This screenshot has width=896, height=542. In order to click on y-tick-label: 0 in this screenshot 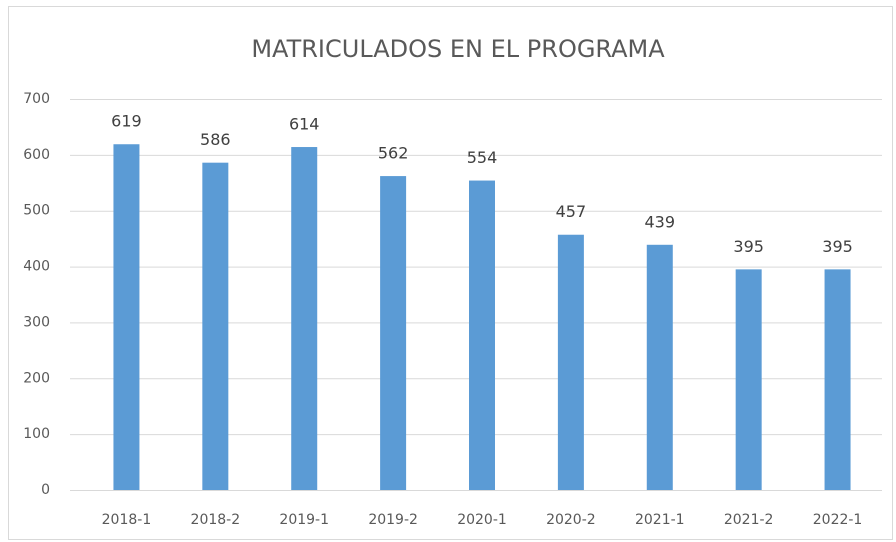, I will do `click(45, 490)`.